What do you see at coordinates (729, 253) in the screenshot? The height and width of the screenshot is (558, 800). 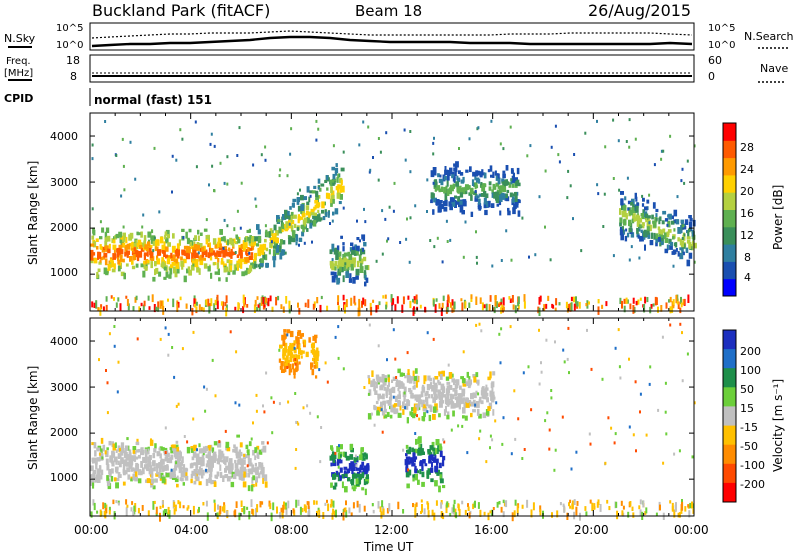 I see `power-colorbar-segment` at bounding box center [729, 253].